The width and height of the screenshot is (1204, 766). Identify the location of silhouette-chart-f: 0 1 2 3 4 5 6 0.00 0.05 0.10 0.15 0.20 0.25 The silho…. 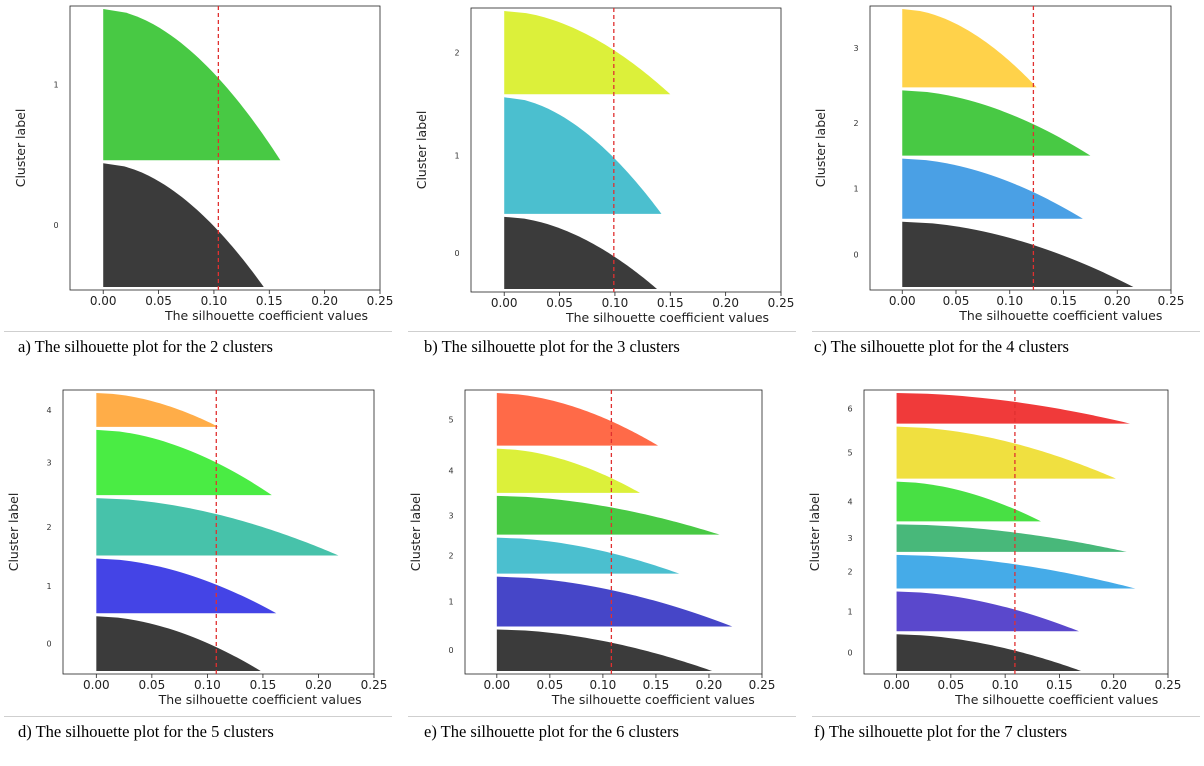
(1005, 549).